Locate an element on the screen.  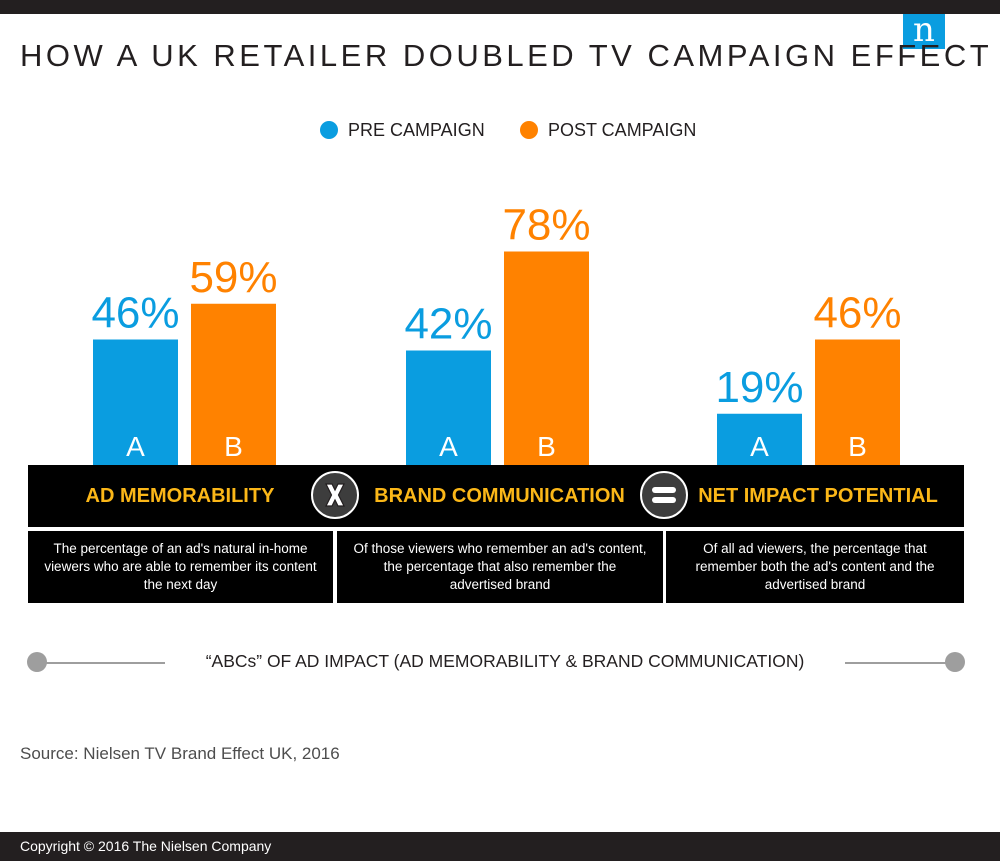
equals-glyph is located at coordinates (664, 495).